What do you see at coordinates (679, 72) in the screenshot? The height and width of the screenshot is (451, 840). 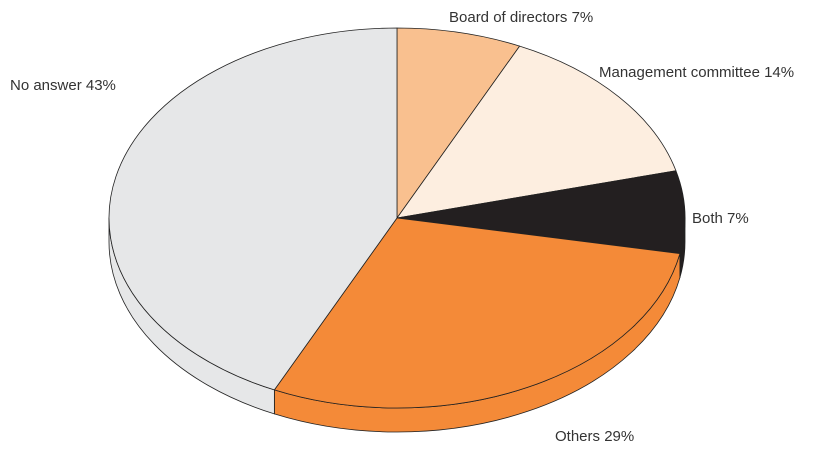 I see `slice-label-name: Management committee` at bounding box center [679, 72].